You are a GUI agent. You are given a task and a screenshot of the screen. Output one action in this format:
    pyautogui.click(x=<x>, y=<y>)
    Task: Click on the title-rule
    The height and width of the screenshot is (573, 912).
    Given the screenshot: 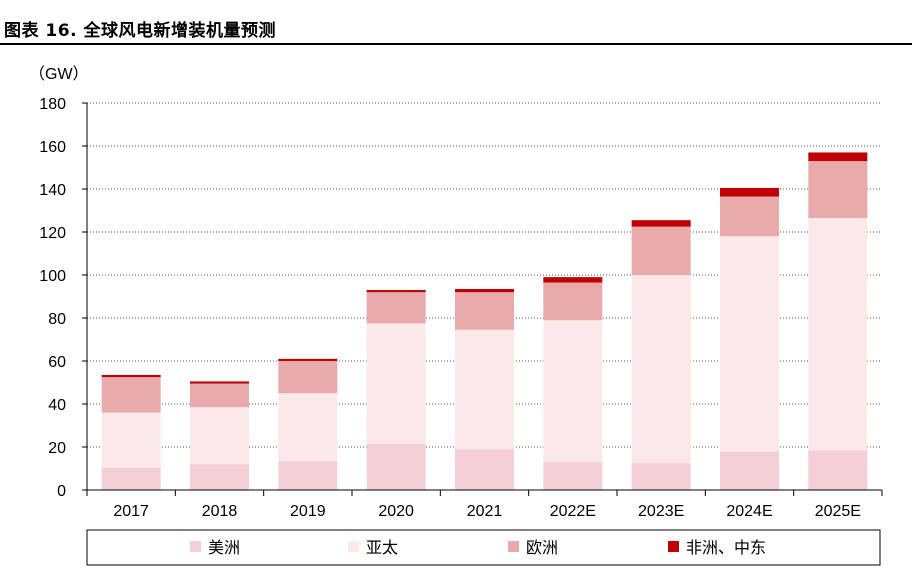 What is the action you would take?
    pyautogui.click(x=456, y=44)
    